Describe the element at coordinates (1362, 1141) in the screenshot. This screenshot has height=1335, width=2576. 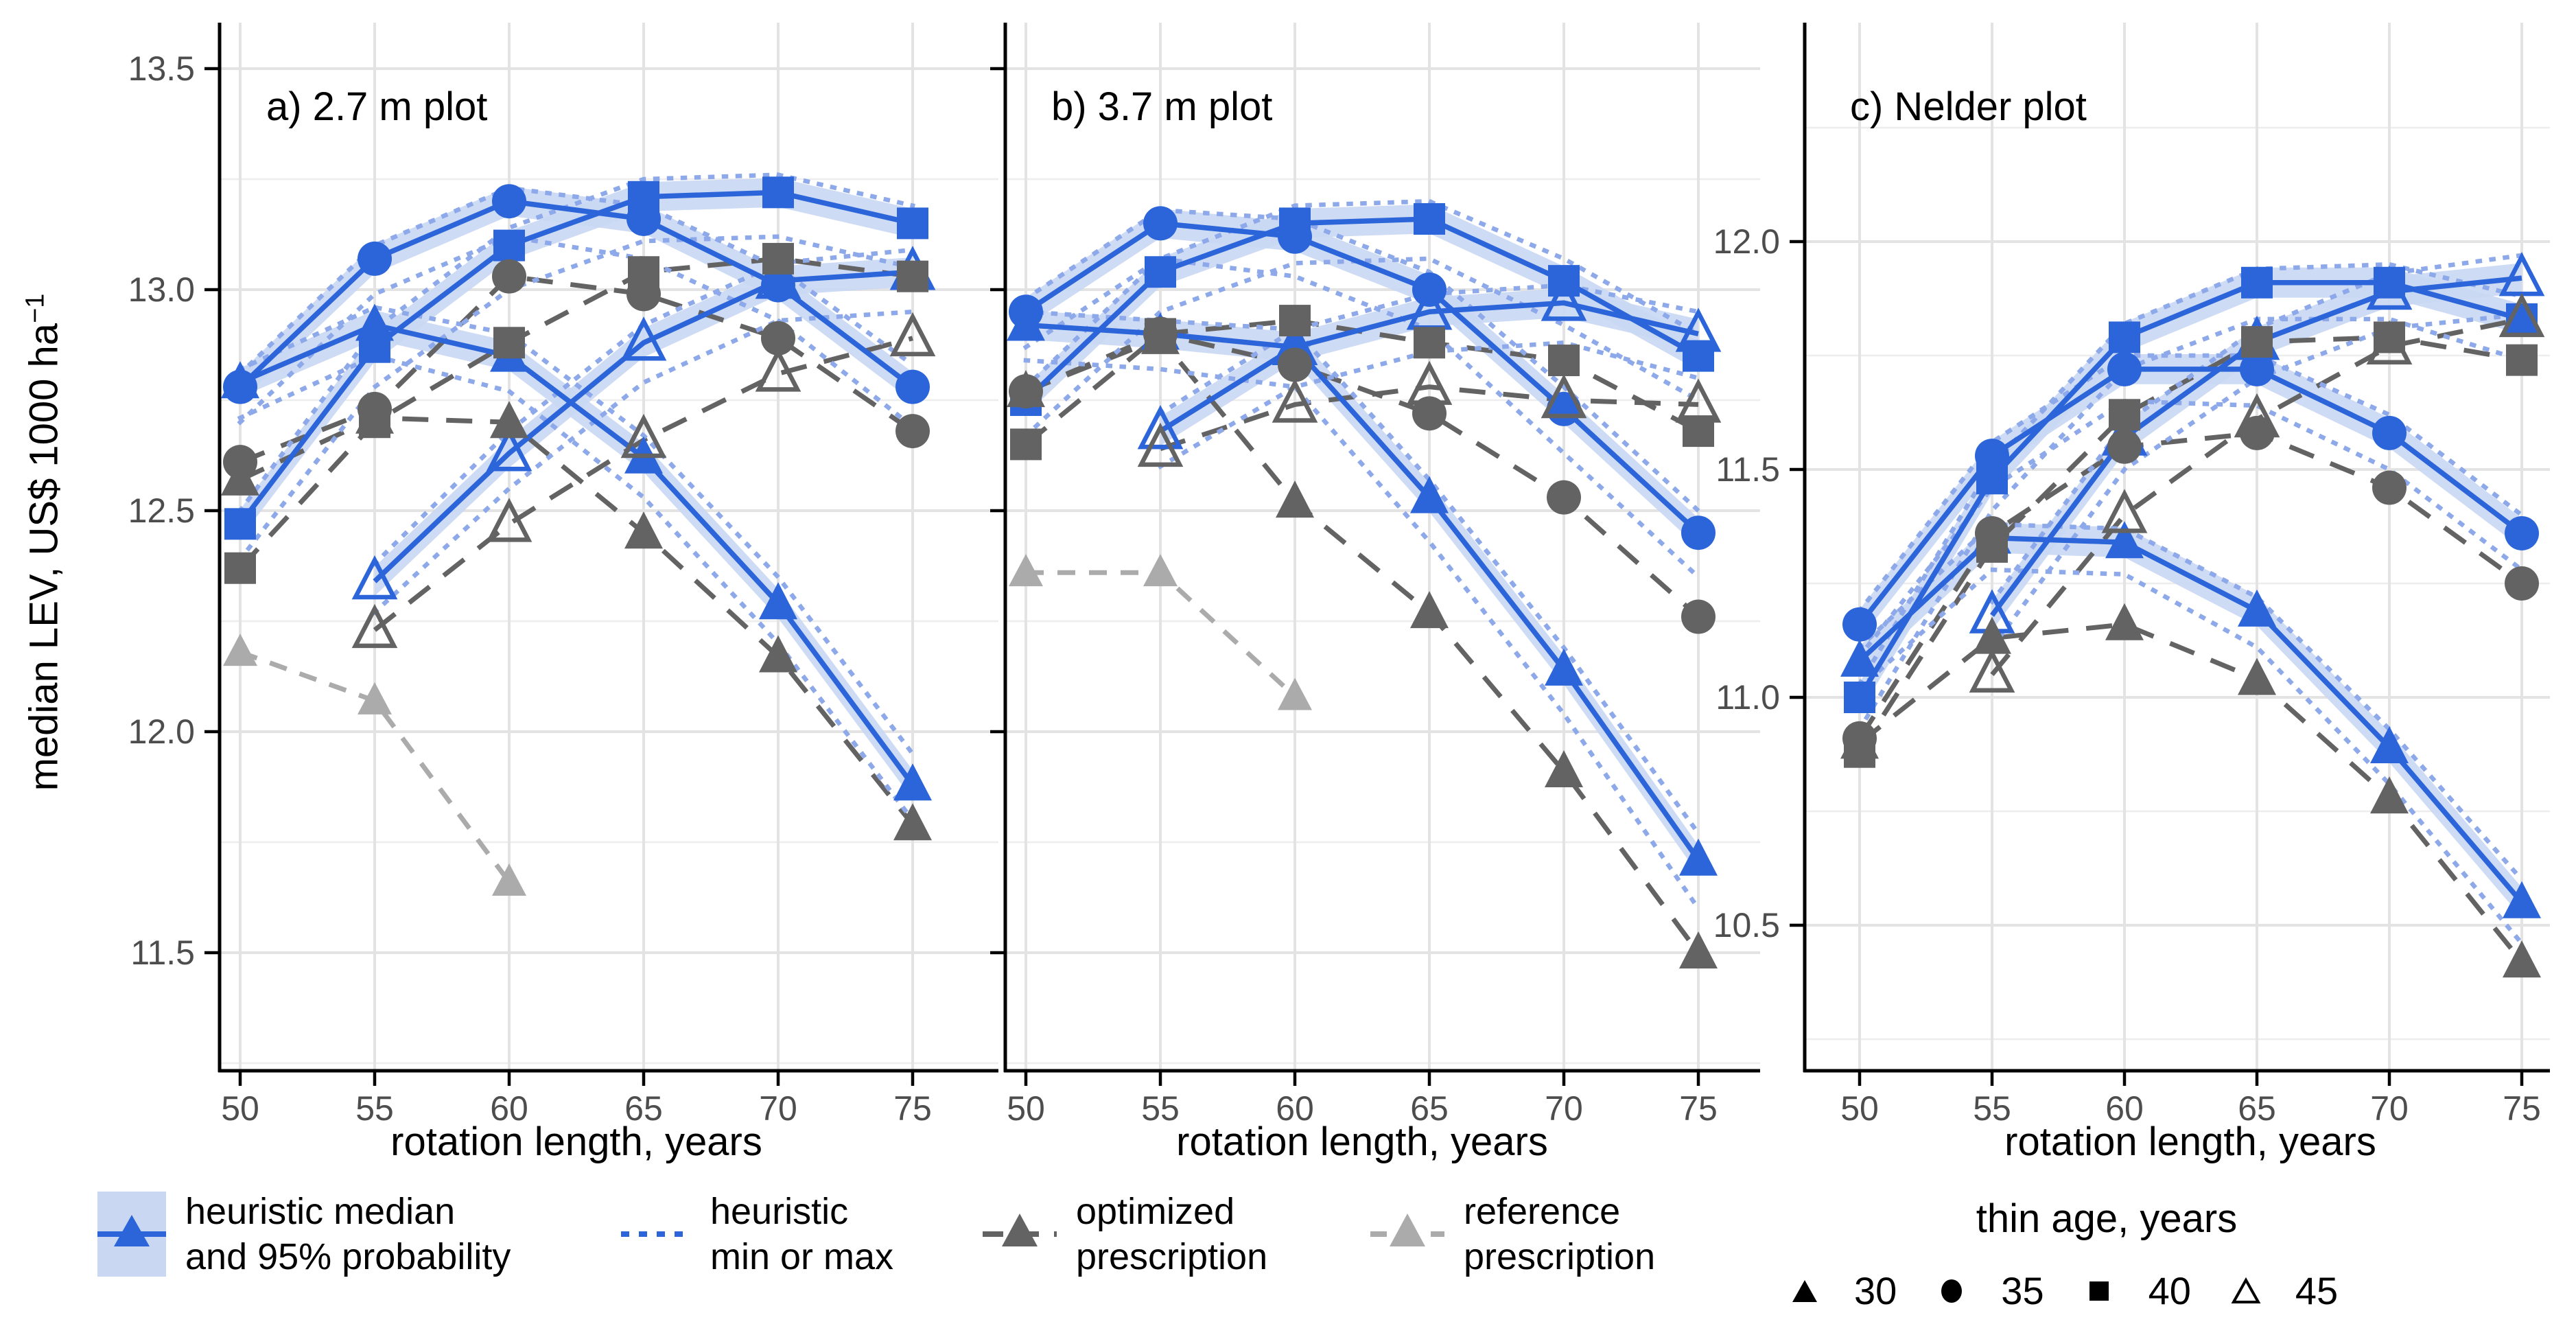
I see `x-axis-title-b: rotation length, years` at that location.